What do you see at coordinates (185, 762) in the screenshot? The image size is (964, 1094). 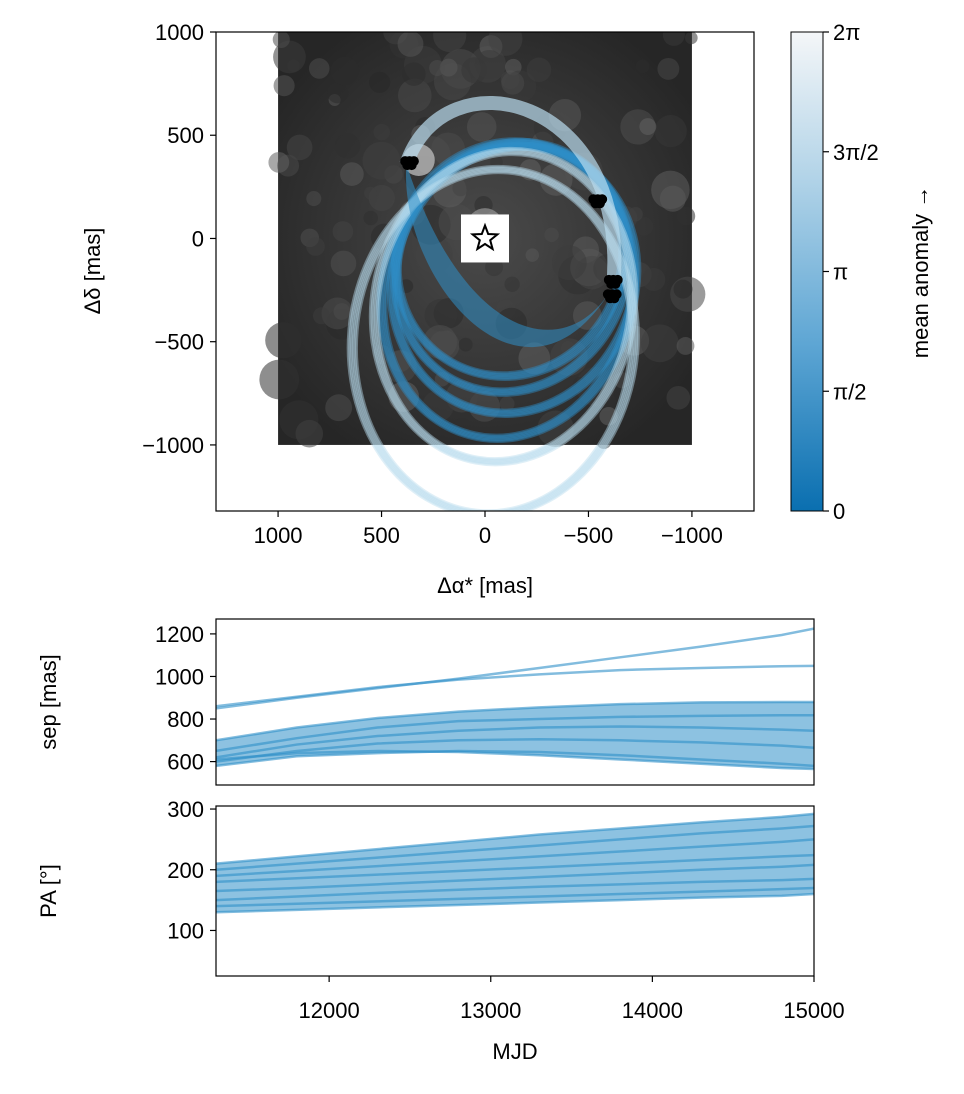 I see `y-tick-label: 600` at bounding box center [185, 762].